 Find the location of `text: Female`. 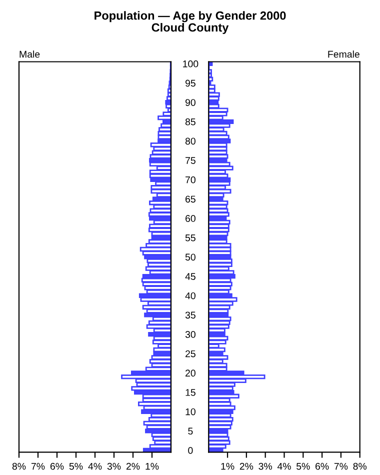

text: Female is located at coordinates (344, 54).